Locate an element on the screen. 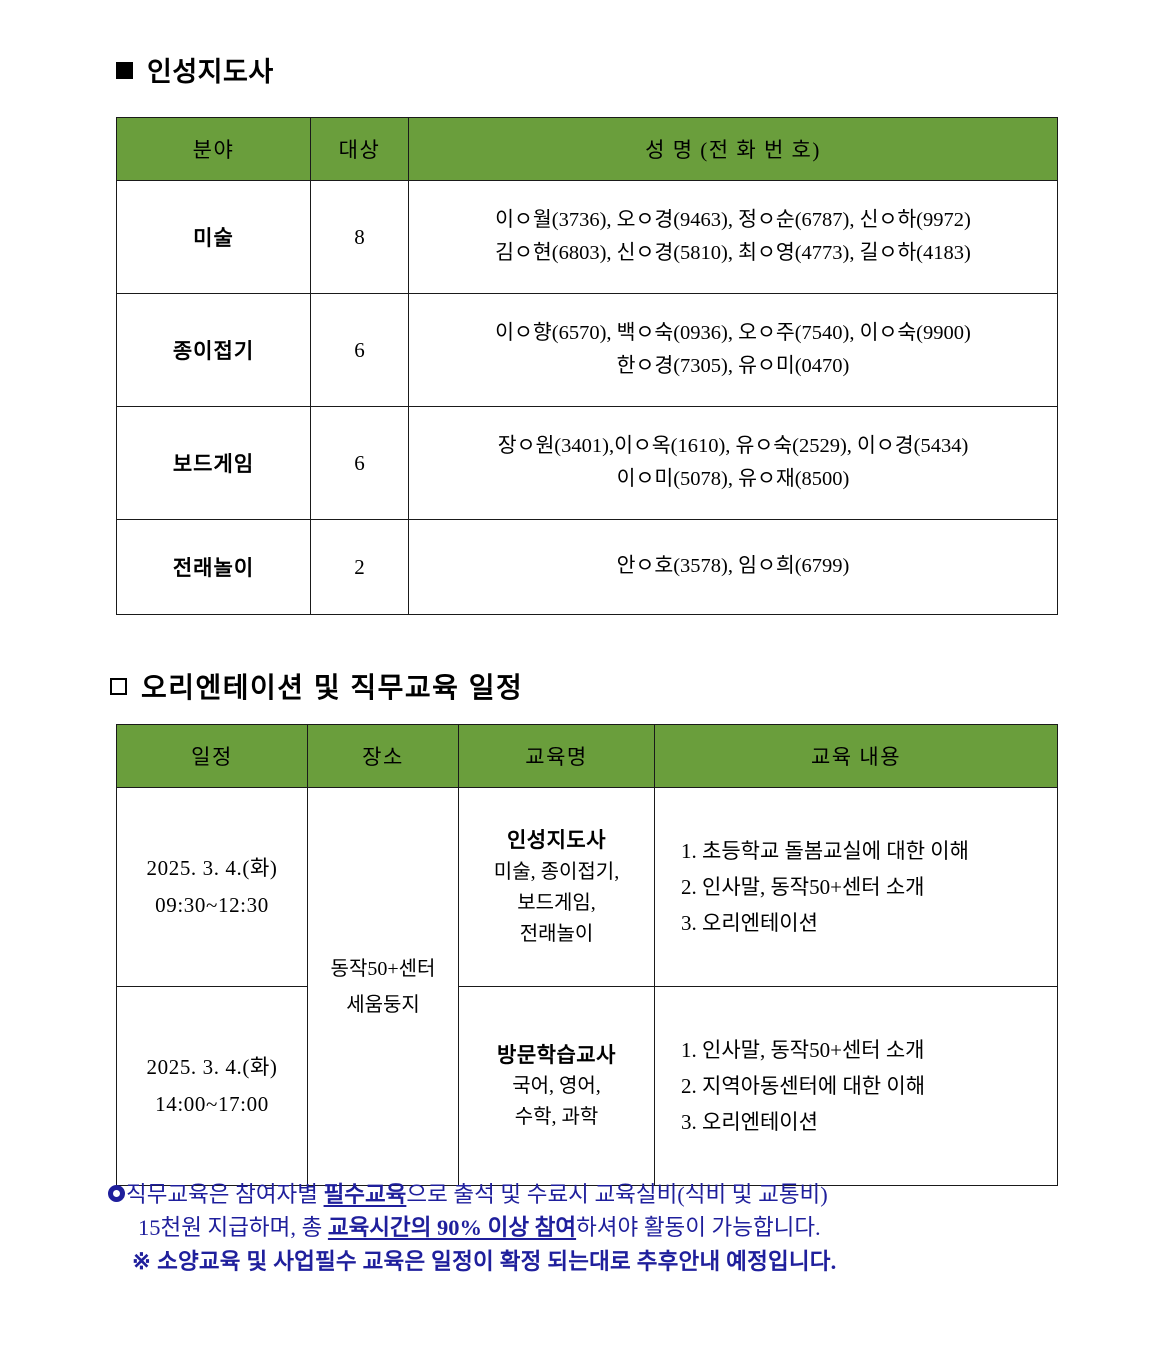  roster-header-field: 분야 is located at coordinates (213, 149).